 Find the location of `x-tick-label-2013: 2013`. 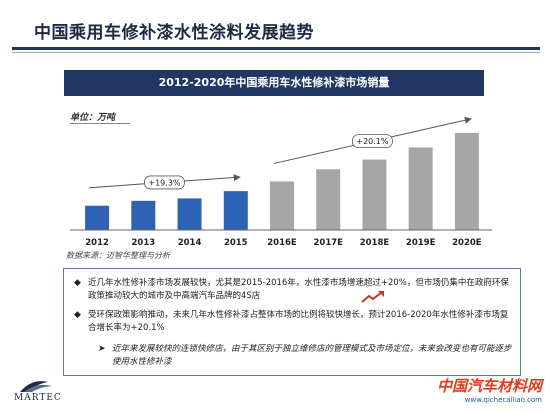

x-tick-label-2013: 2013 is located at coordinates (143, 243).